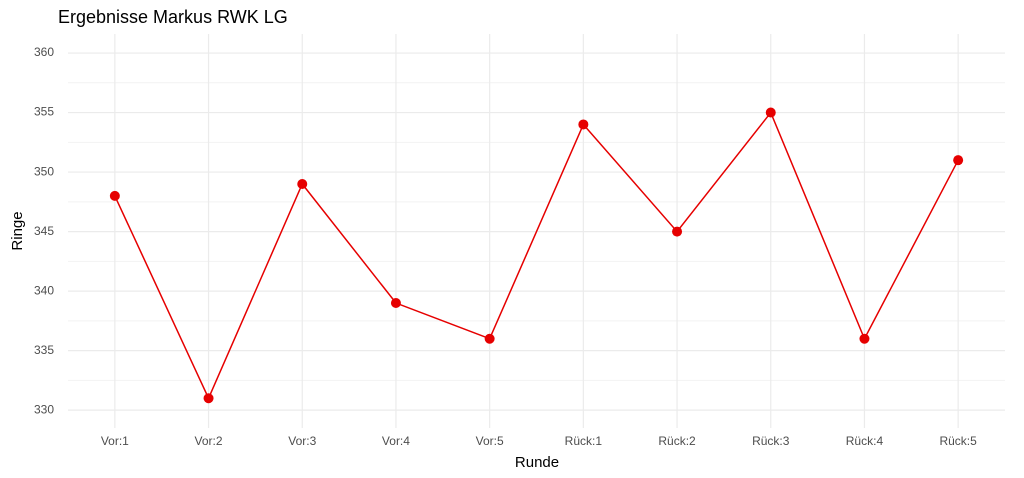 This screenshot has width=1024, height=478. I want to click on x-tick-label: Vor:1, so click(115, 441).